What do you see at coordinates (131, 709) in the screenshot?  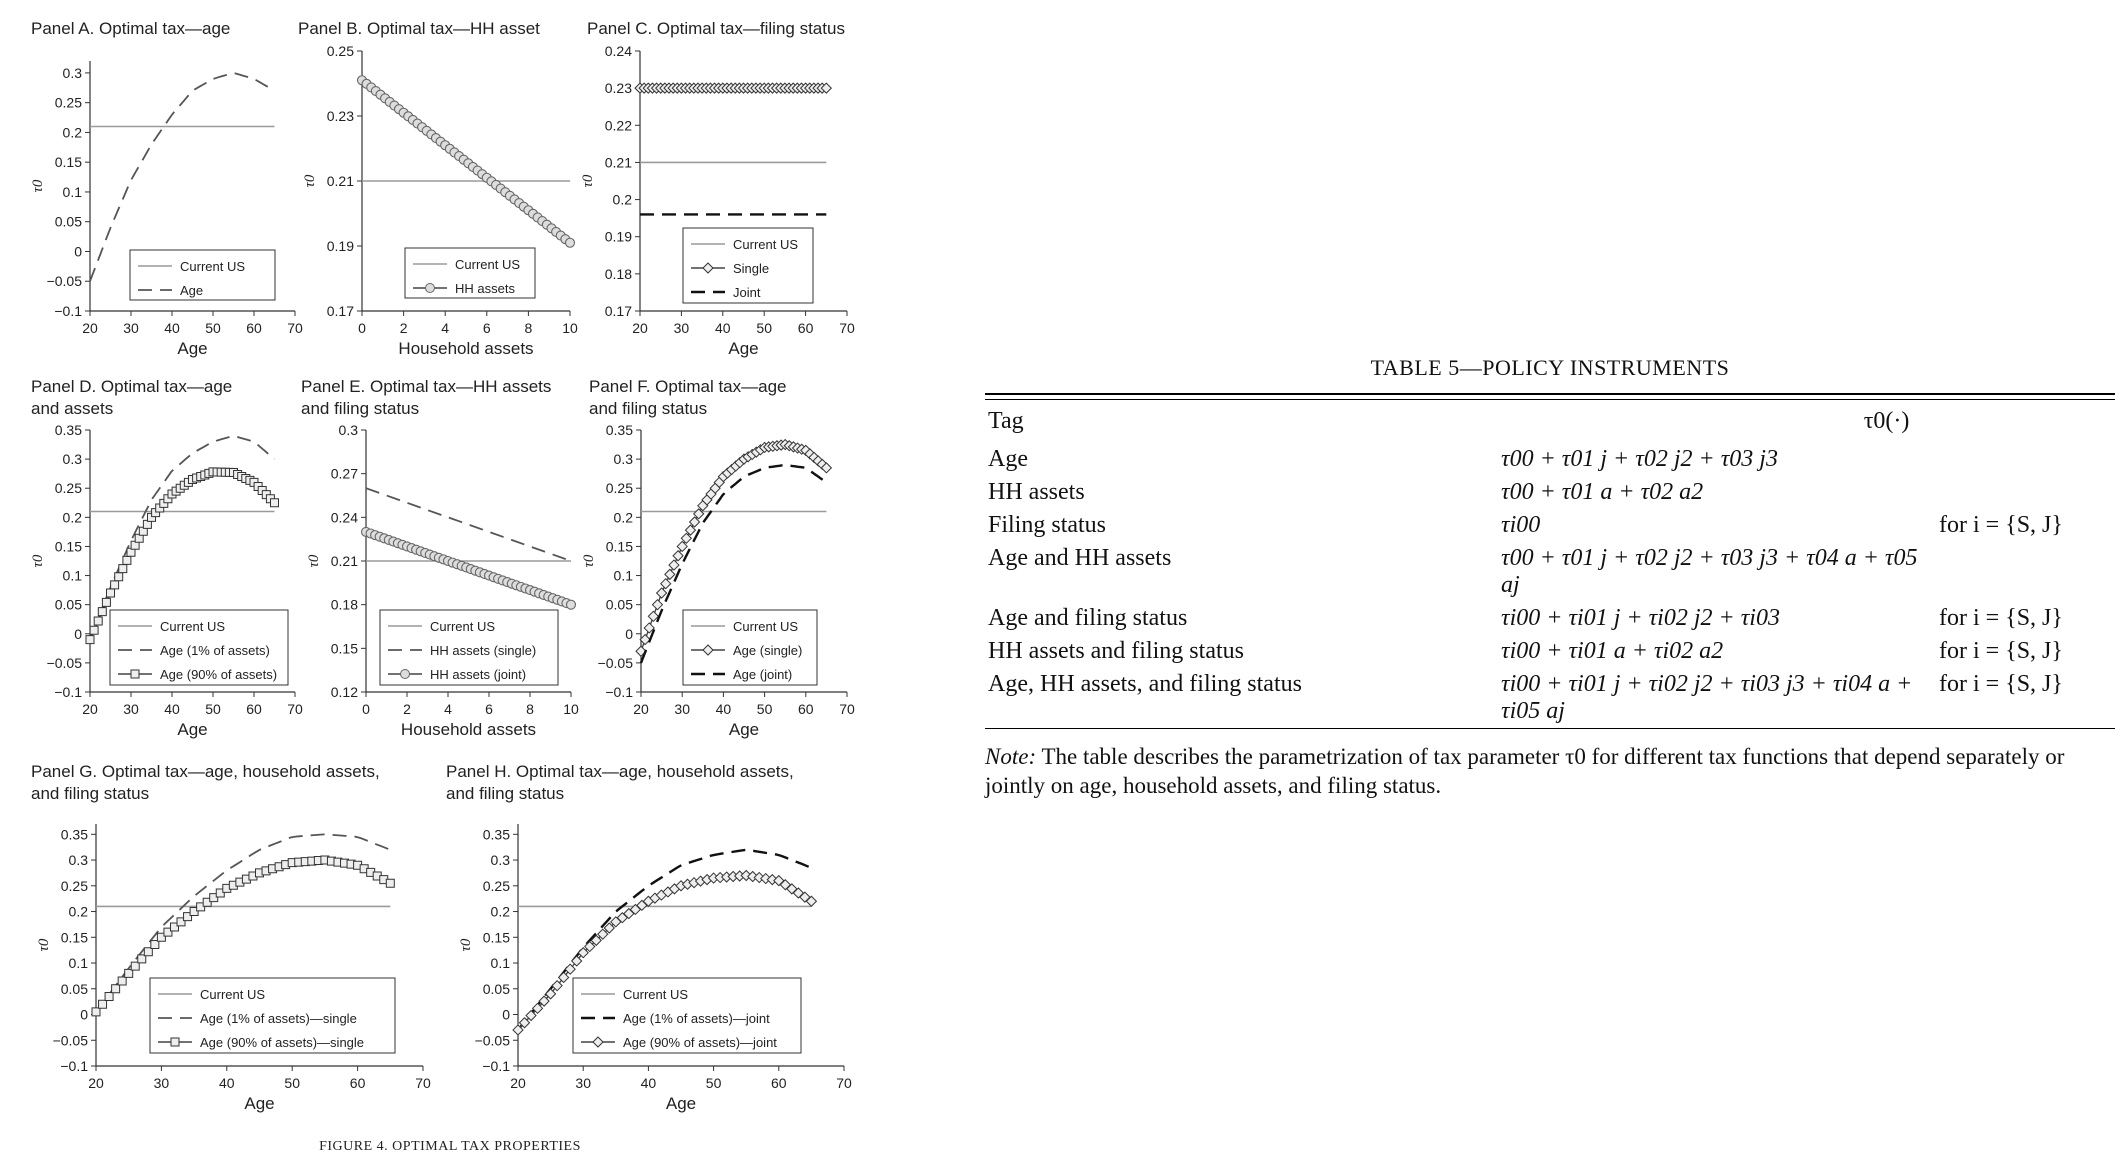 I see `x-tick-label: 30` at bounding box center [131, 709].